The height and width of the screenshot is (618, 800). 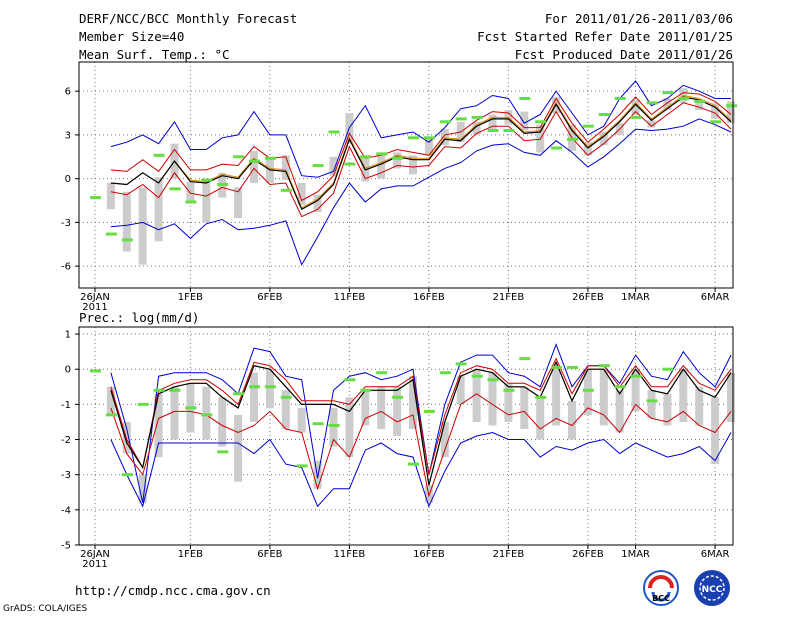 I want to click on prec-ytick-label: -3, so click(x=66, y=475).